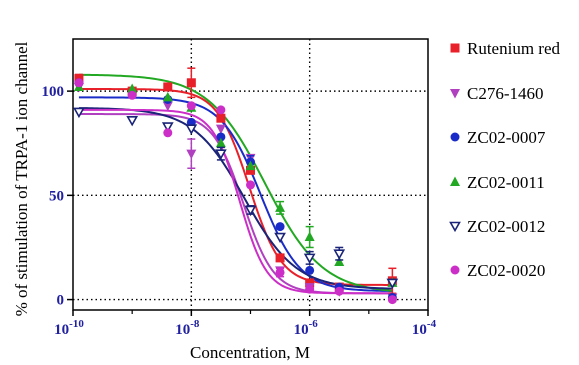 The height and width of the screenshot is (365, 579). Describe the element at coordinates (424, 328) in the screenshot. I see `x-tick-label: 10⁻⁴` at that location.